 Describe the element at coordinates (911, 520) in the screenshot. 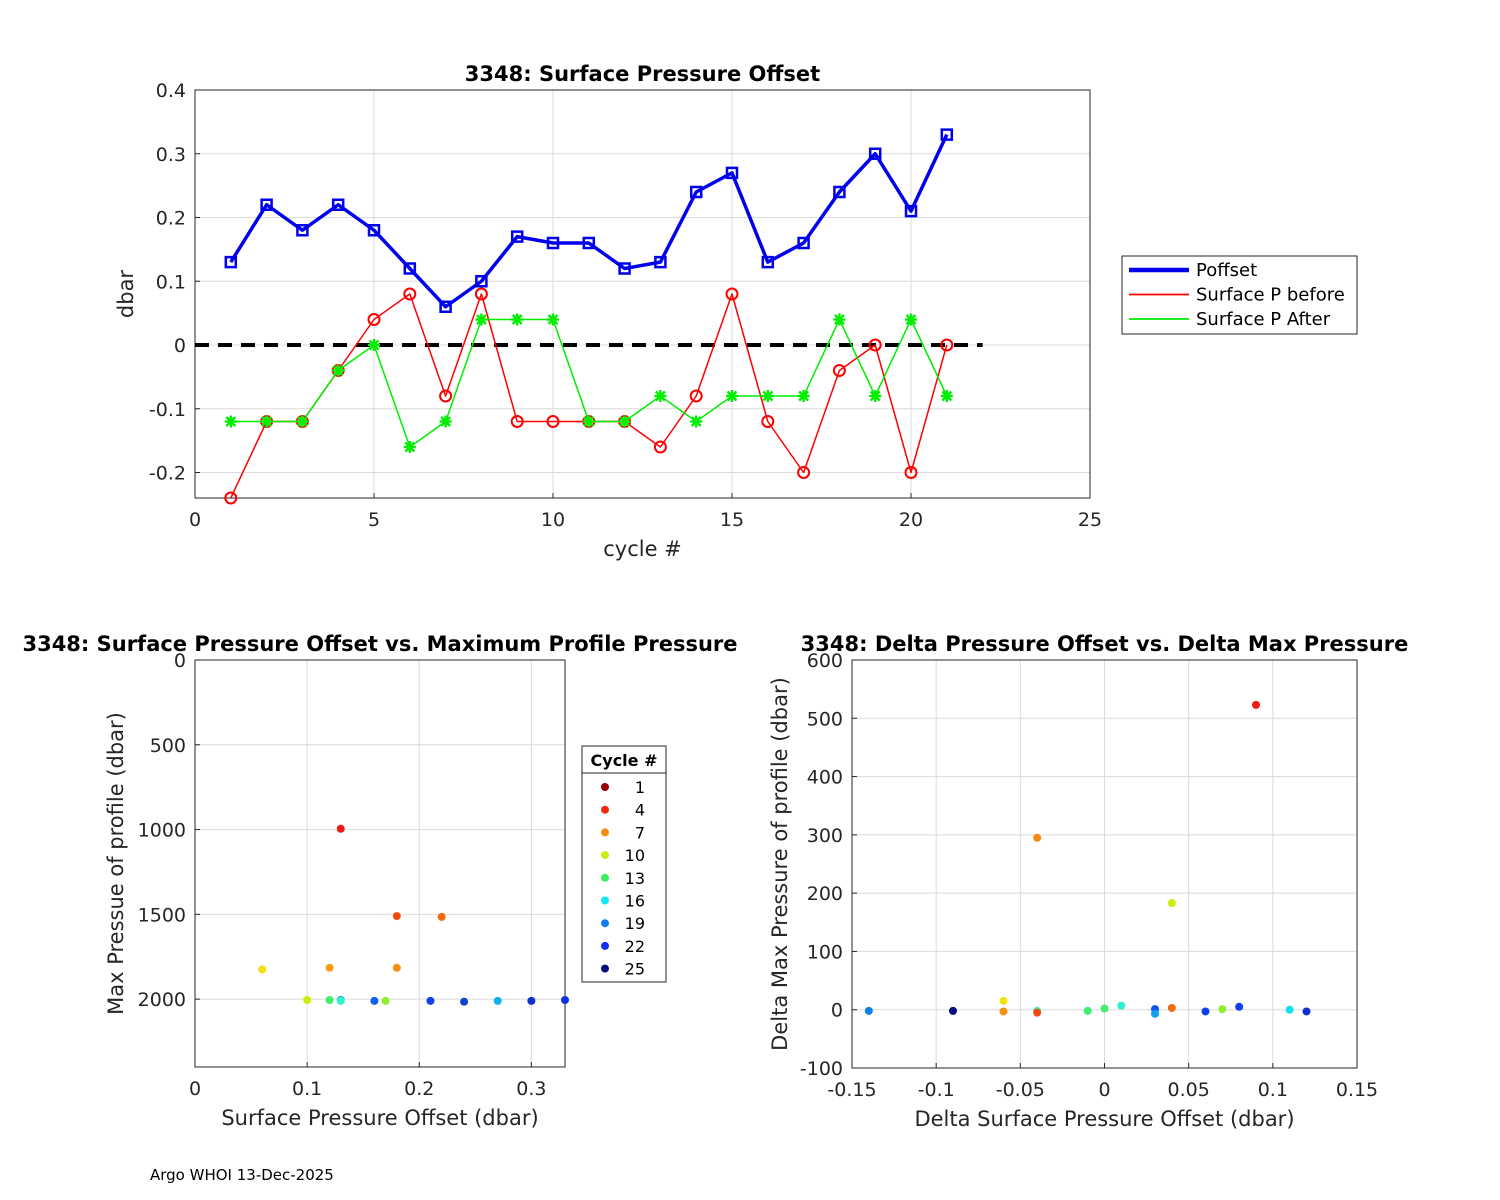

I see `x-tick-label: 20` at that location.